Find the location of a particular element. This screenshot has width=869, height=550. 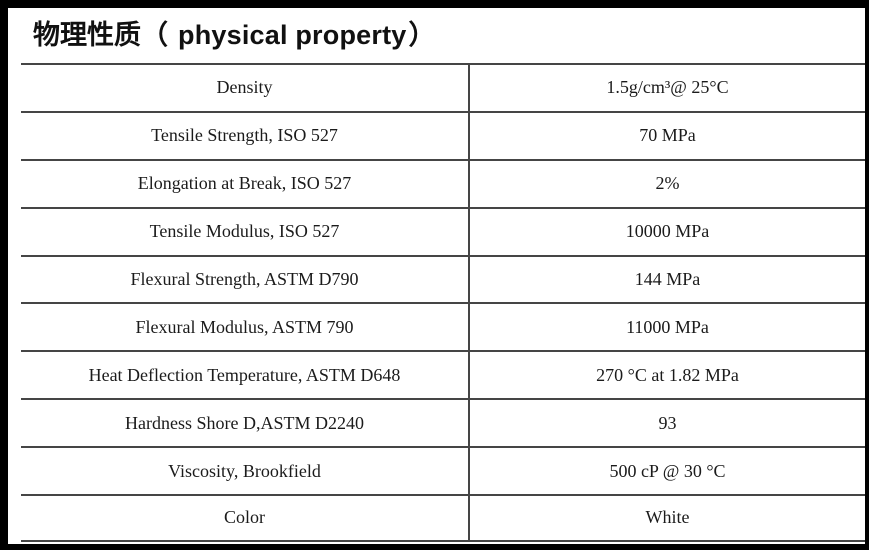

property-cell: Heat Deflection Temperature, ASTM D648 is located at coordinates (245, 375).